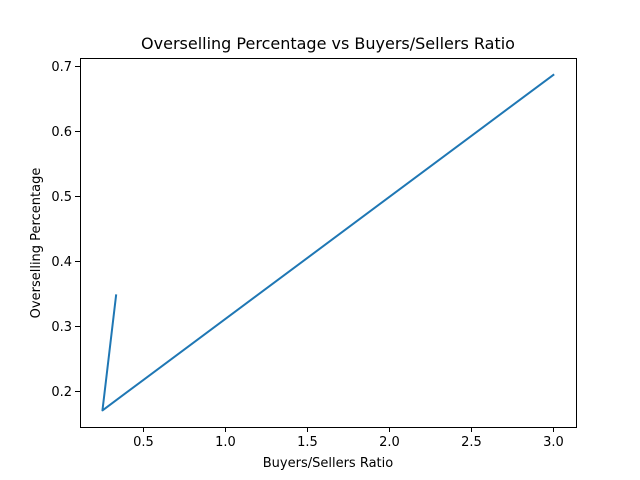 The image size is (640, 480). What do you see at coordinates (36, 243) in the screenshot?
I see `y-axis-label: Overselling Percentage` at bounding box center [36, 243].